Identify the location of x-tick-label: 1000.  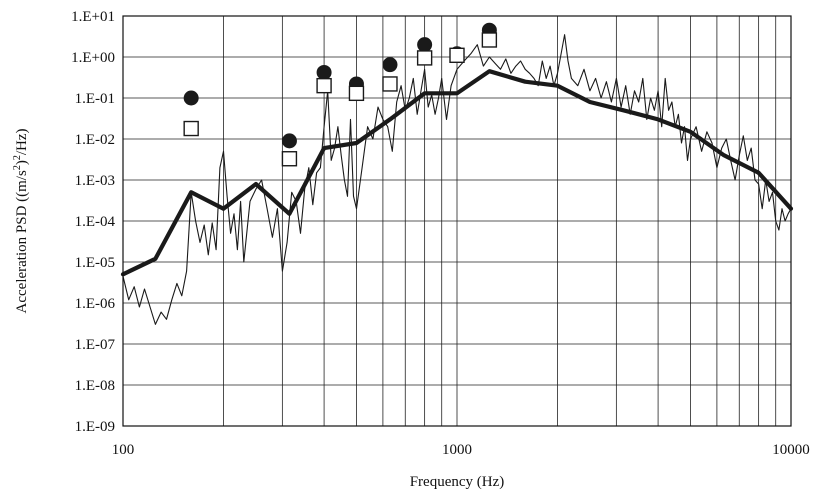
(457, 450).